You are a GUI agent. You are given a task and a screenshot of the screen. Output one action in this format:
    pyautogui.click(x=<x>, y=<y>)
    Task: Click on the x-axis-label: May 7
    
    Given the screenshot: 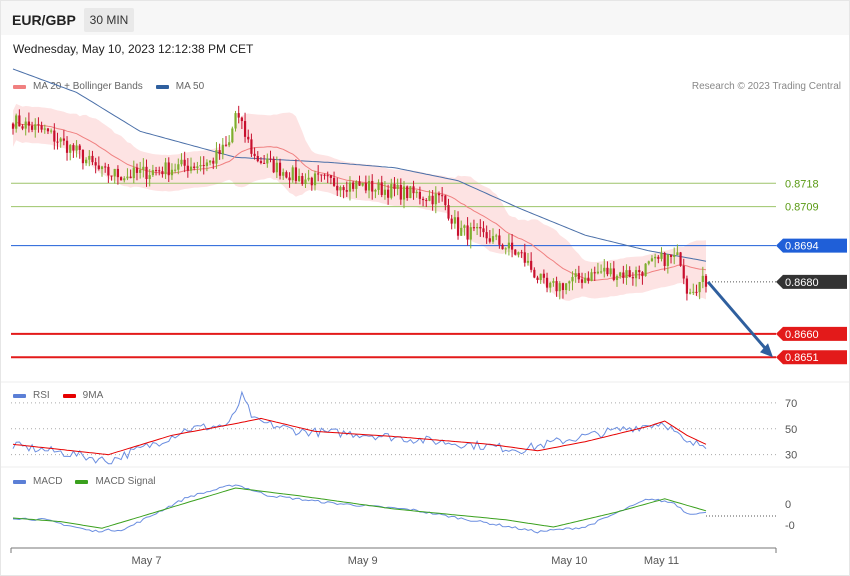 What is the action you would take?
    pyautogui.click(x=147, y=561)
    